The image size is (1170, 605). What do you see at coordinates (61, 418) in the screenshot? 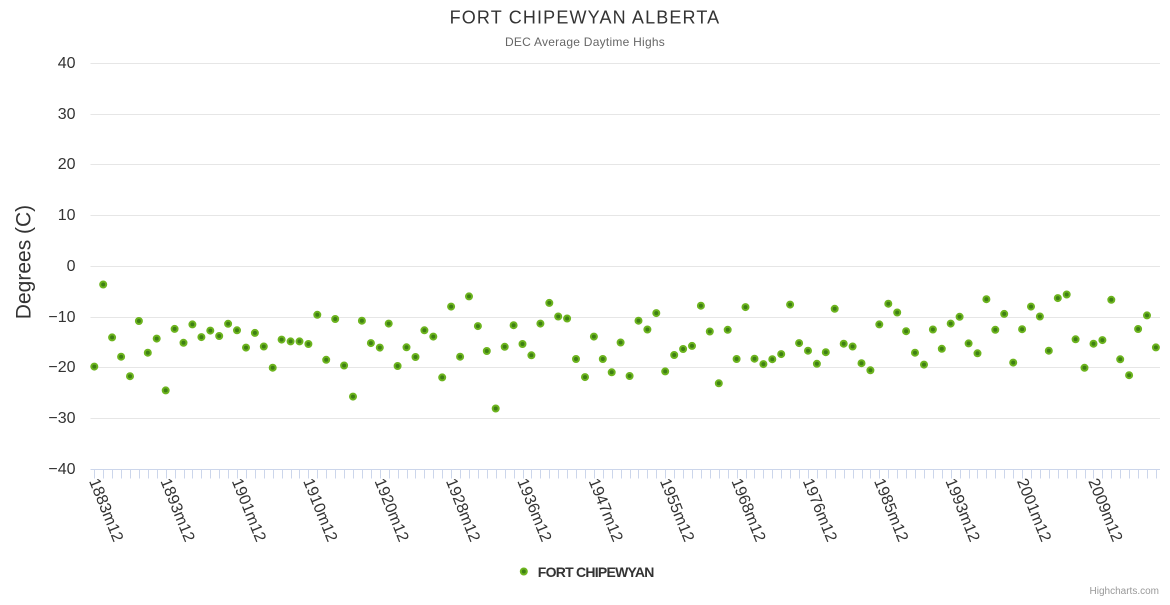
I see `svg-text: −30` at bounding box center [61, 418].